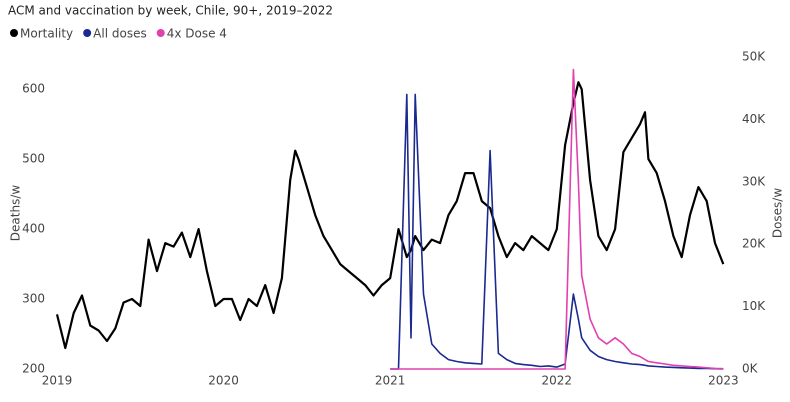 This screenshot has width=790, height=402. Describe the element at coordinates (778, 213) in the screenshot. I see `y2-axis-label: Doses/w` at that location.